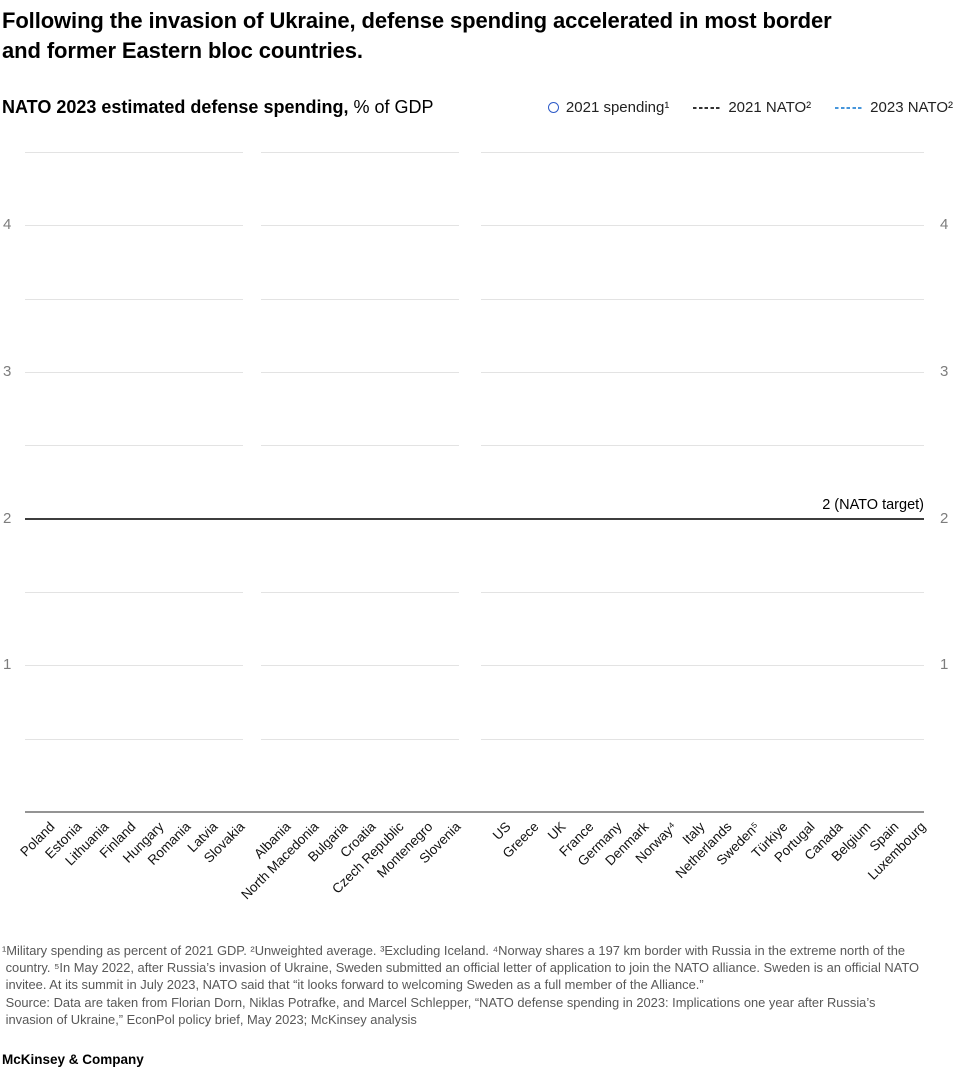 The height and width of the screenshot is (1080, 956). I want to click on nato-target-line, so click(474, 518).